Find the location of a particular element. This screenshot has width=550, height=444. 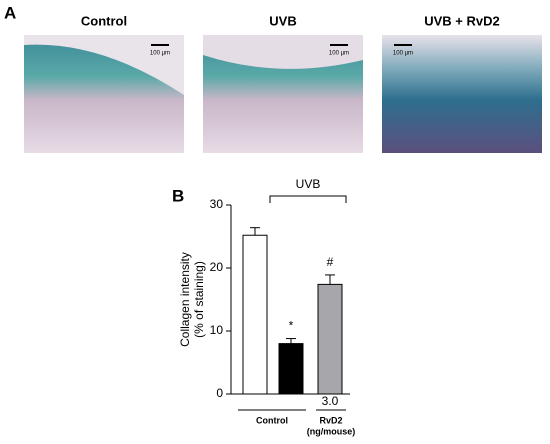

image-title: UVB is located at coordinates (282, 20).